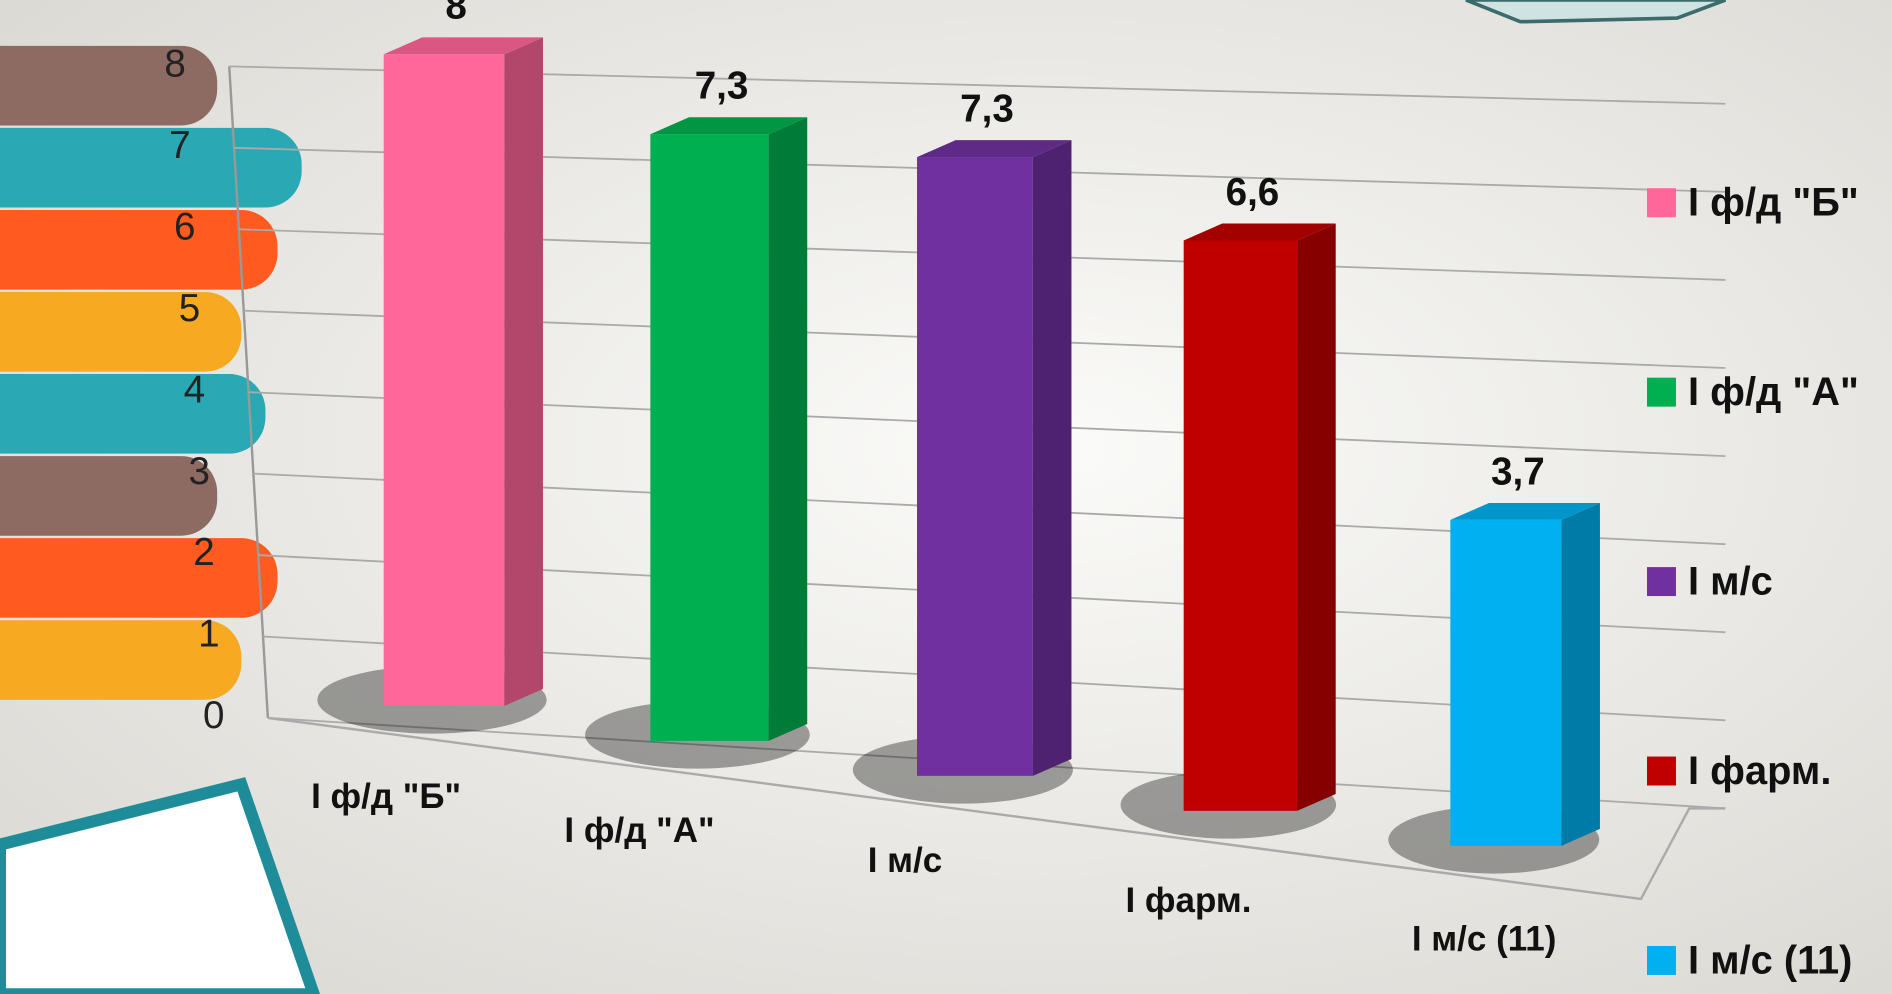  Describe the element at coordinates (179, 145) in the screenshot. I see `y-tick-label: 7` at that location.